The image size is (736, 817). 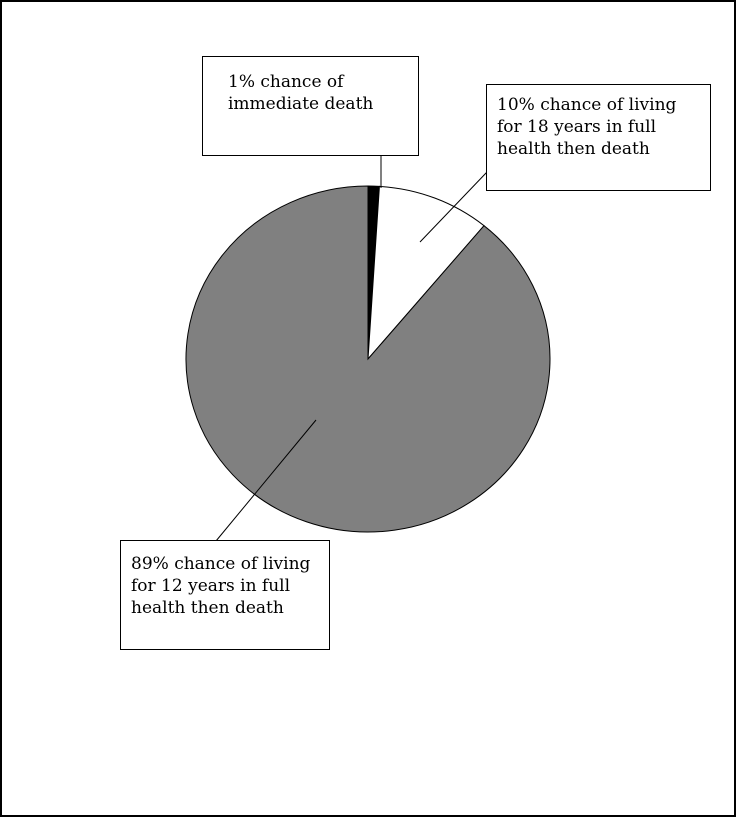 What do you see at coordinates (266, 480) in the screenshot?
I see `leader-line-12-years` at bounding box center [266, 480].